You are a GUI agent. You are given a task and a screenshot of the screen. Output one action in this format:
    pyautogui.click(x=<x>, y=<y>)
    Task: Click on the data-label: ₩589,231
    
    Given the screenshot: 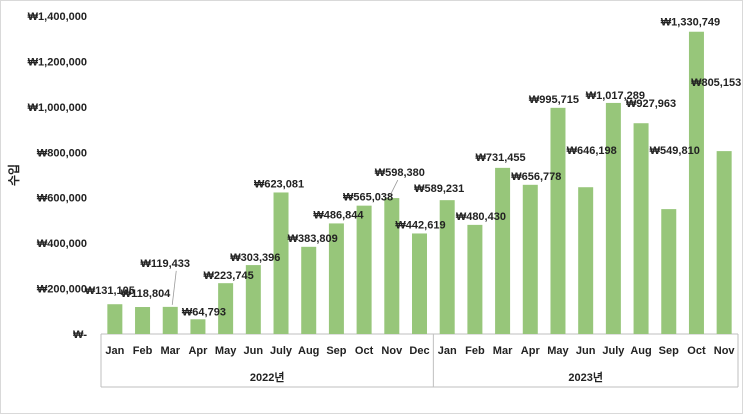 What is the action you would take?
    pyautogui.click(x=439, y=189)
    